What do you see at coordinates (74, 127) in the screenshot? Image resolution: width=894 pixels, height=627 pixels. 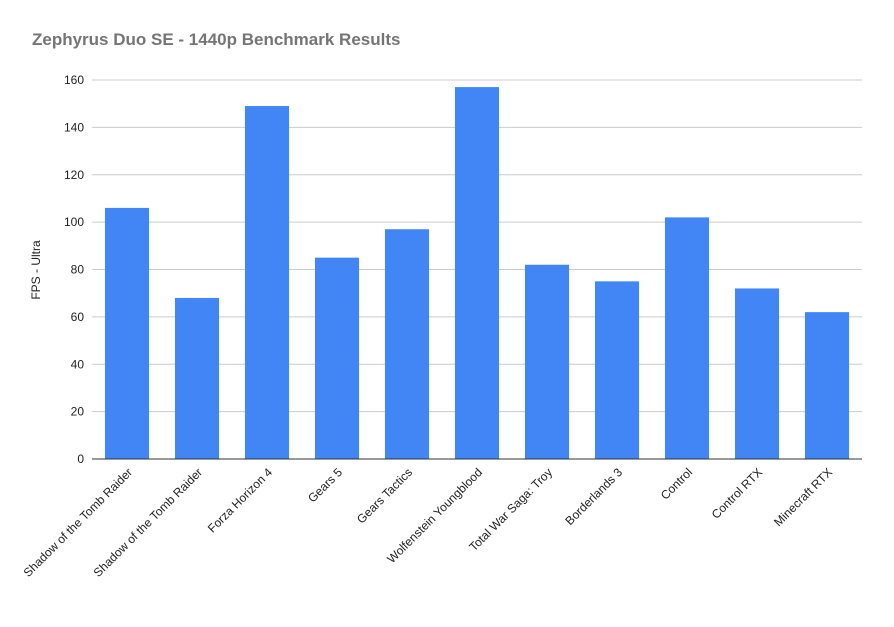 I see `y-tick-label: 140` at bounding box center [74, 127].